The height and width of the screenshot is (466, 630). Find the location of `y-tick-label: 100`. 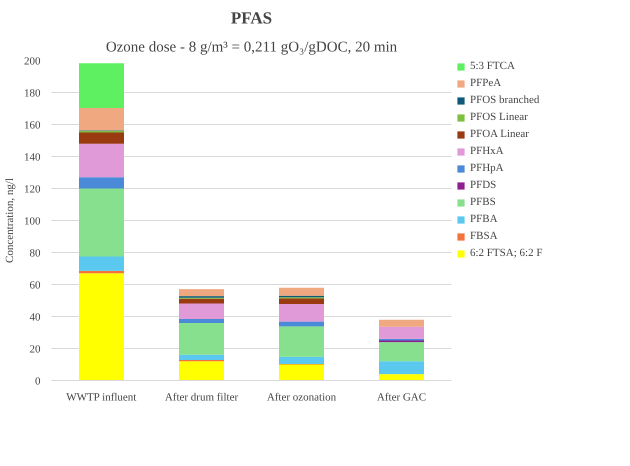

y-tick-label: 100 is located at coordinates (32, 222).